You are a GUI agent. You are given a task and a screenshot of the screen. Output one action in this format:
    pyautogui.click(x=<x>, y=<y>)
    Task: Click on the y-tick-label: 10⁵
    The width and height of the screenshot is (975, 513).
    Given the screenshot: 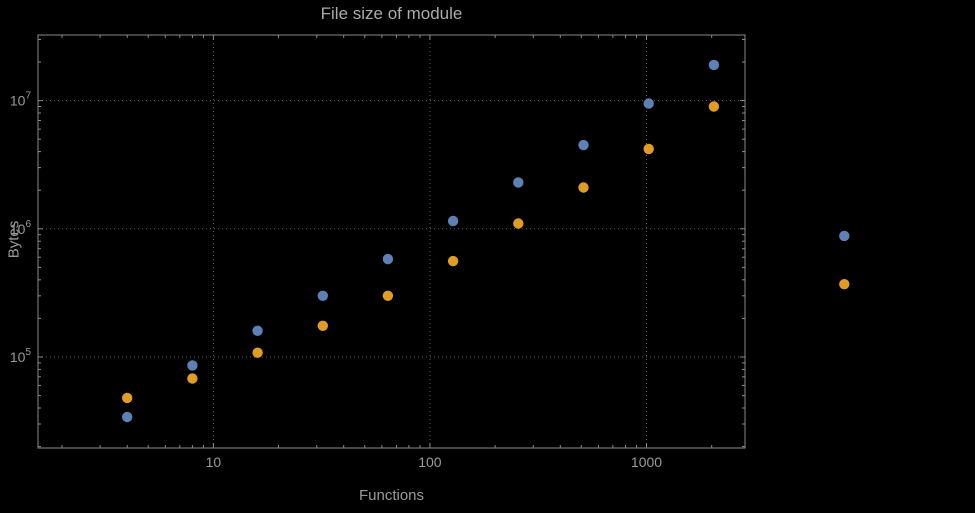 What is the action you would take?
    pyautogui.click(x=21, y=356)
    